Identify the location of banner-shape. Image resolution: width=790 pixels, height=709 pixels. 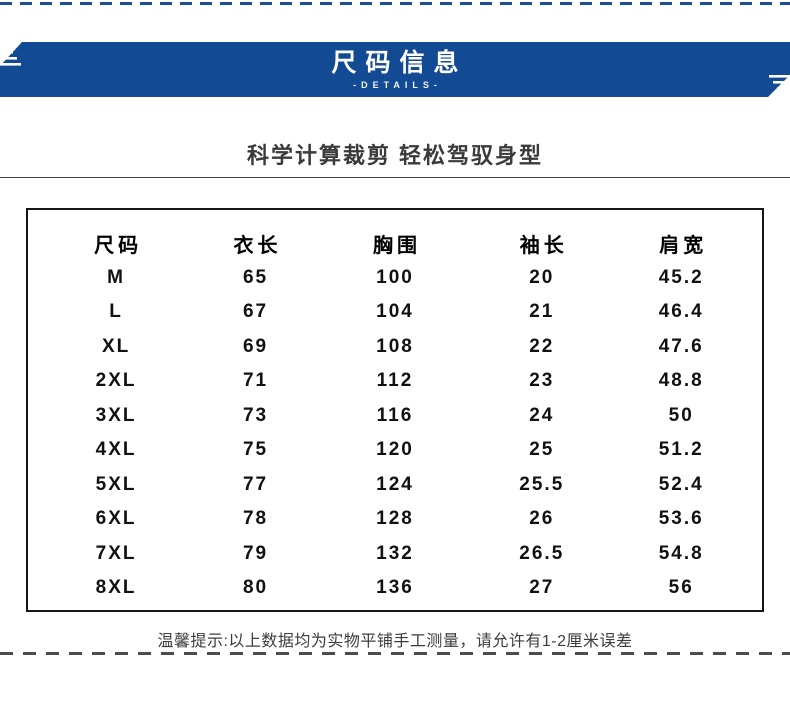
(395, 69).